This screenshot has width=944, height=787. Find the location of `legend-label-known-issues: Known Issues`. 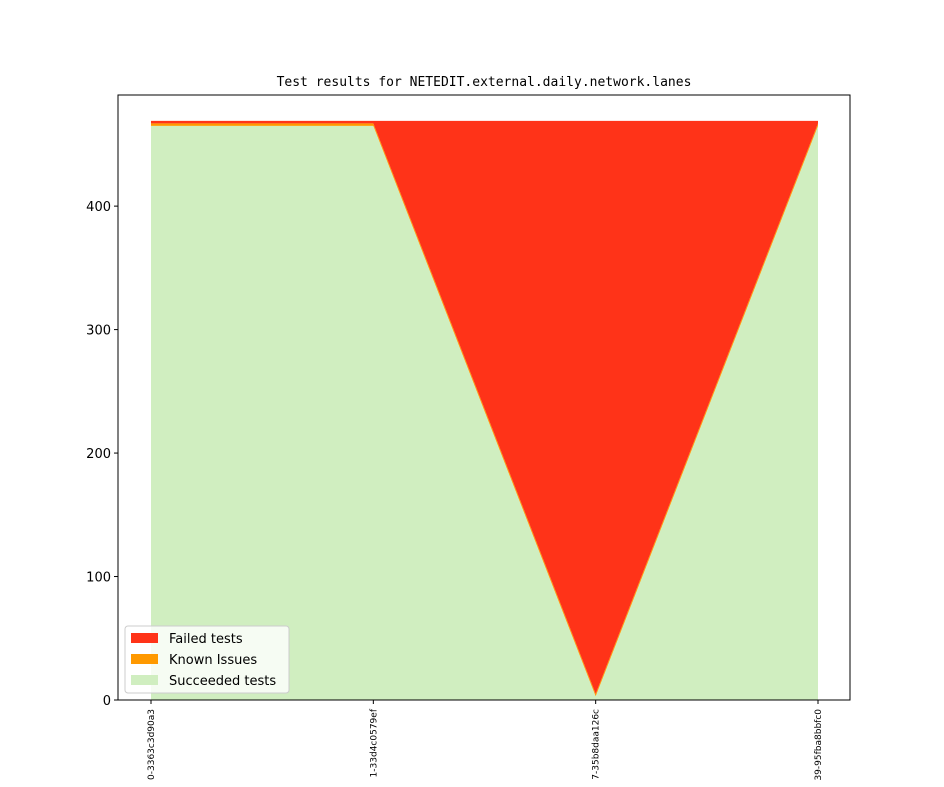

legend-label-known-issues: Known Issues is located at coordinates (213, 660).